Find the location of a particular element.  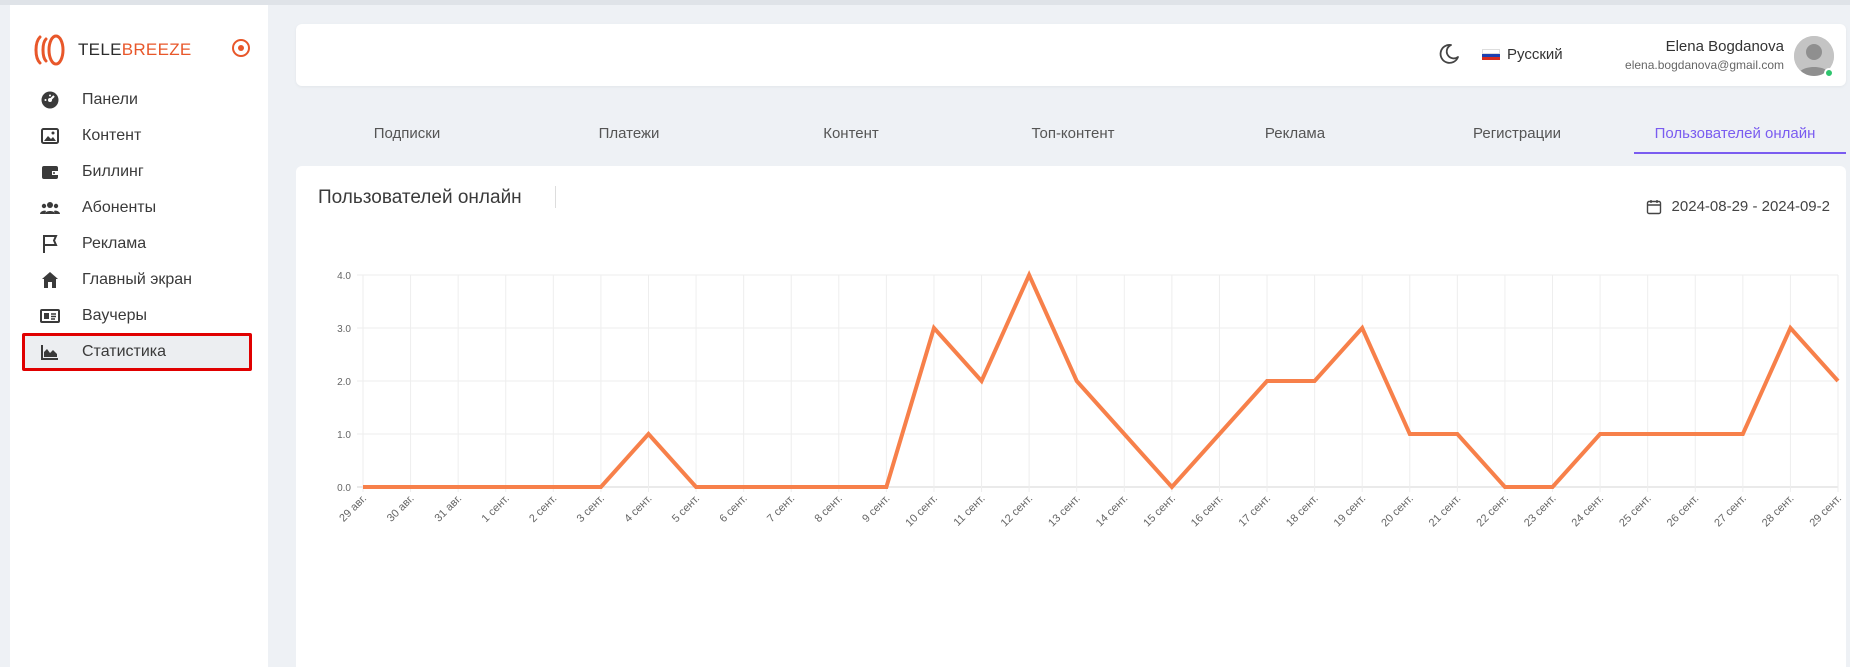

x-tick-label: 21 сент. is located at coordinates (1445, 511).